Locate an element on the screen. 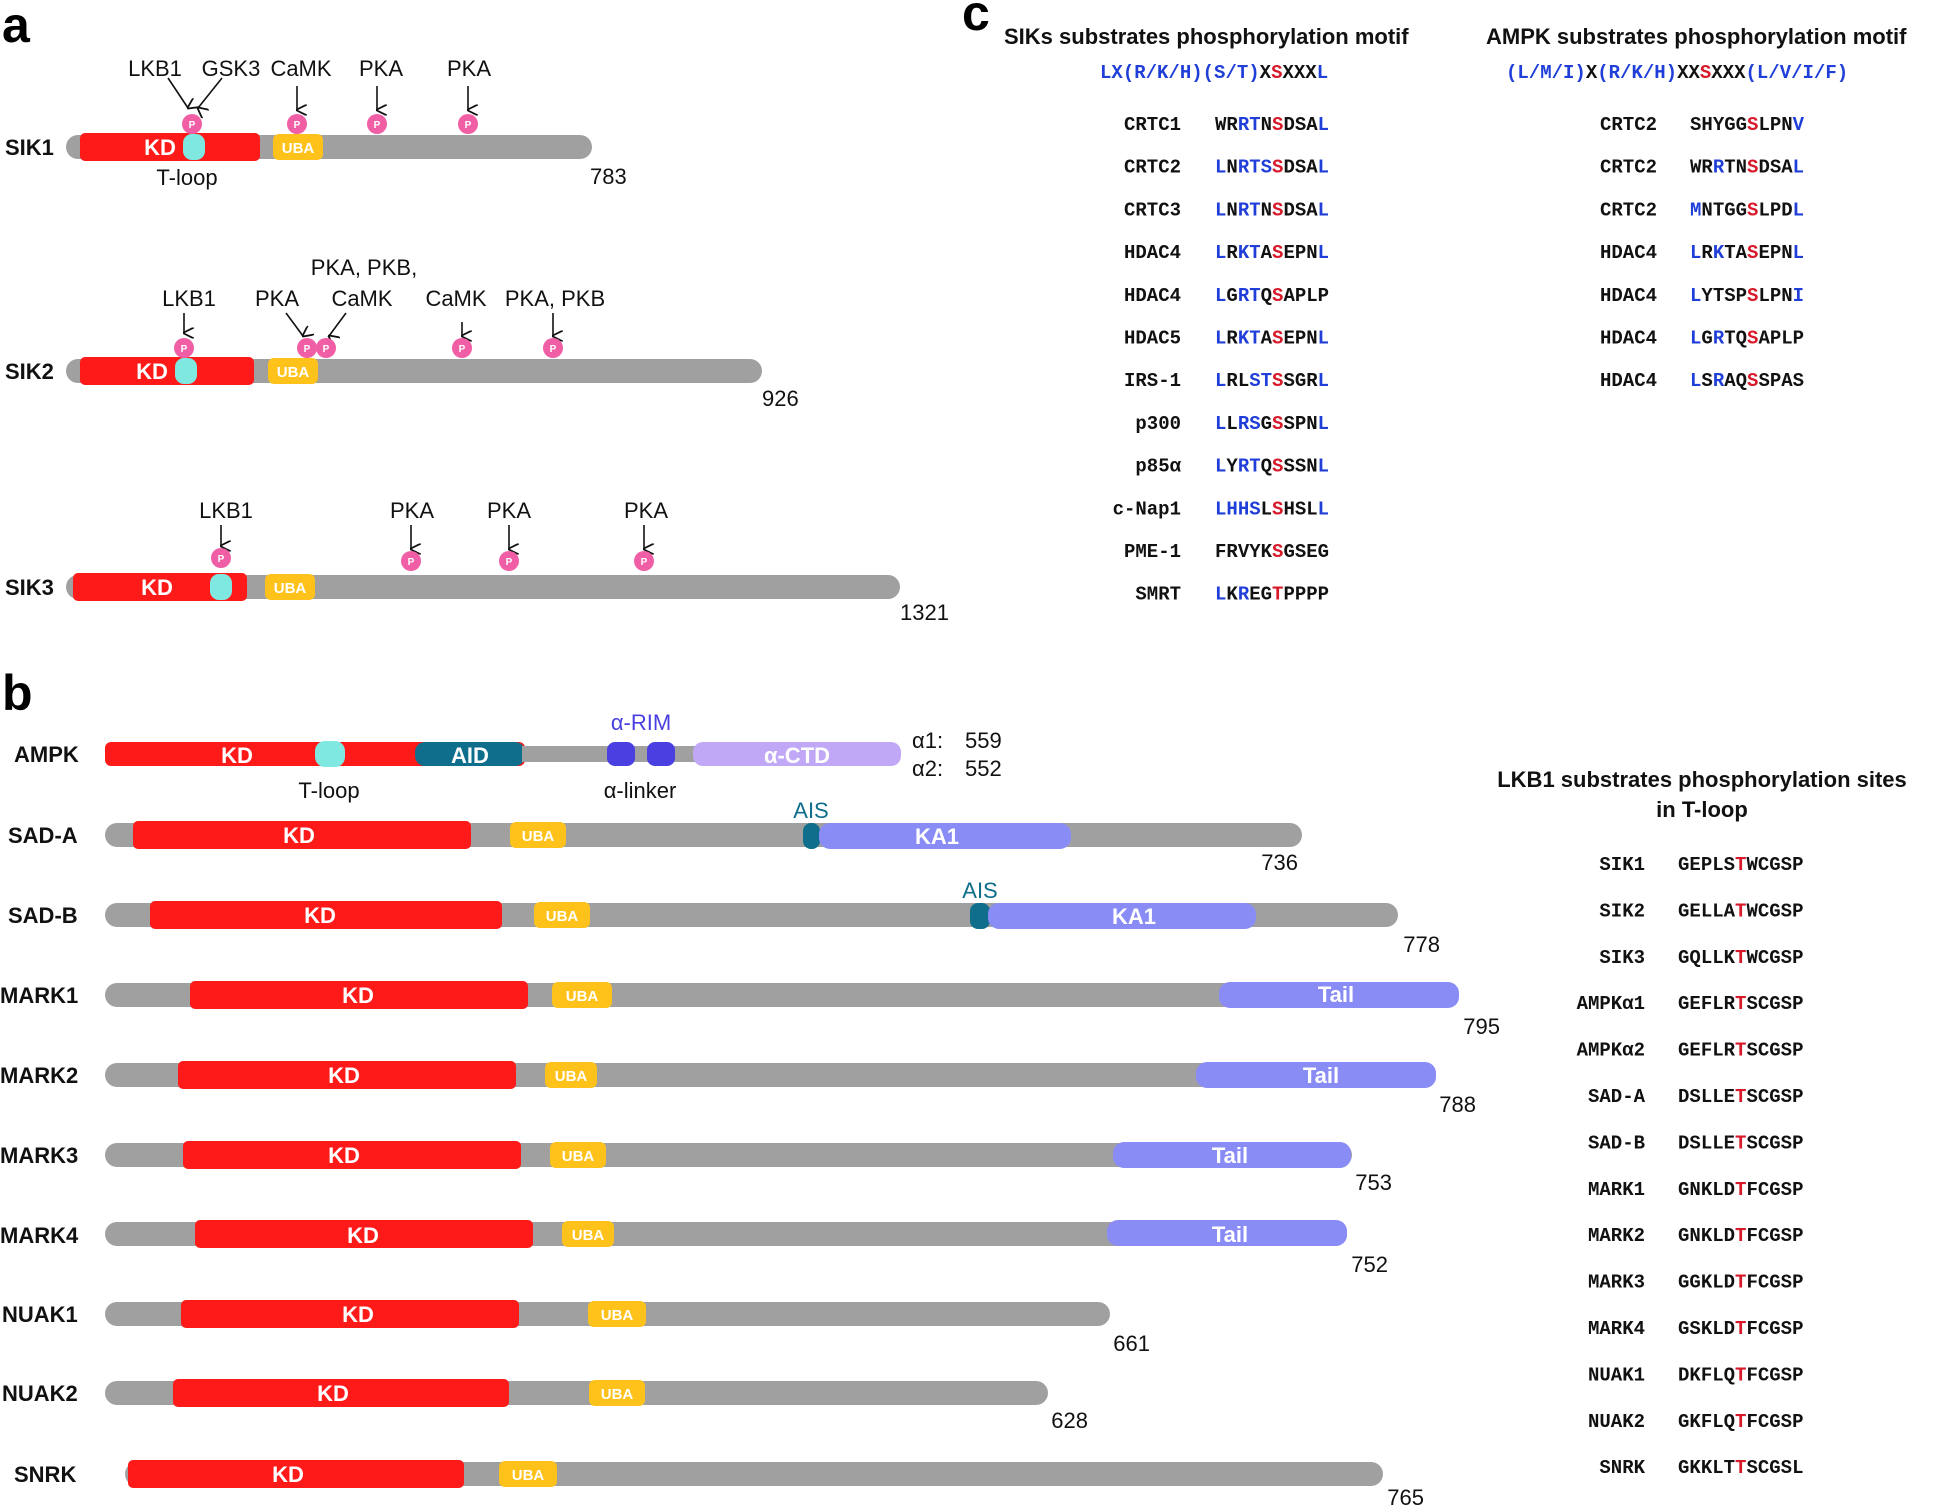 The image size is (1950, 1507). sik-motif: LX(R/K/H)(S/T)XSXXXL is located at coordinates (1214, 73).